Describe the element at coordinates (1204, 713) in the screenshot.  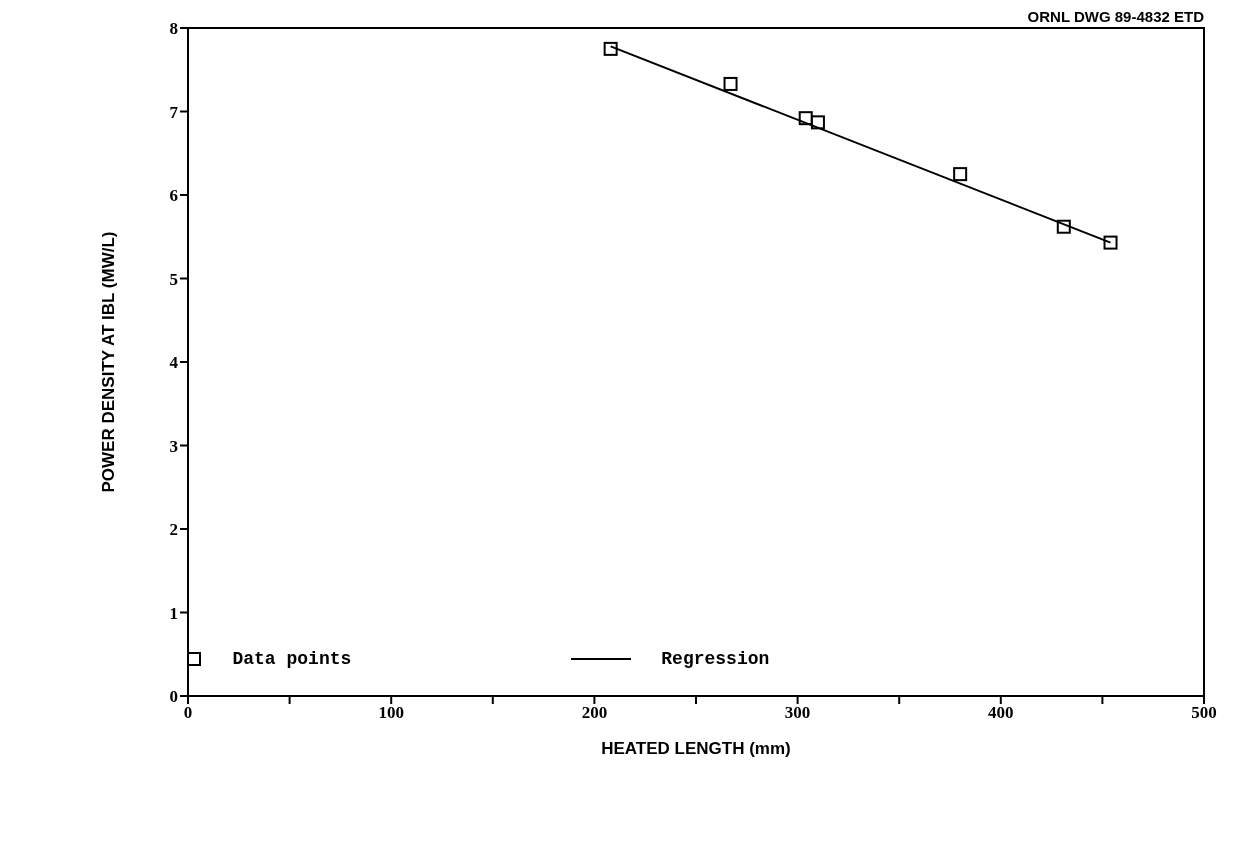
I see `x-tick-label: 500` at that location.